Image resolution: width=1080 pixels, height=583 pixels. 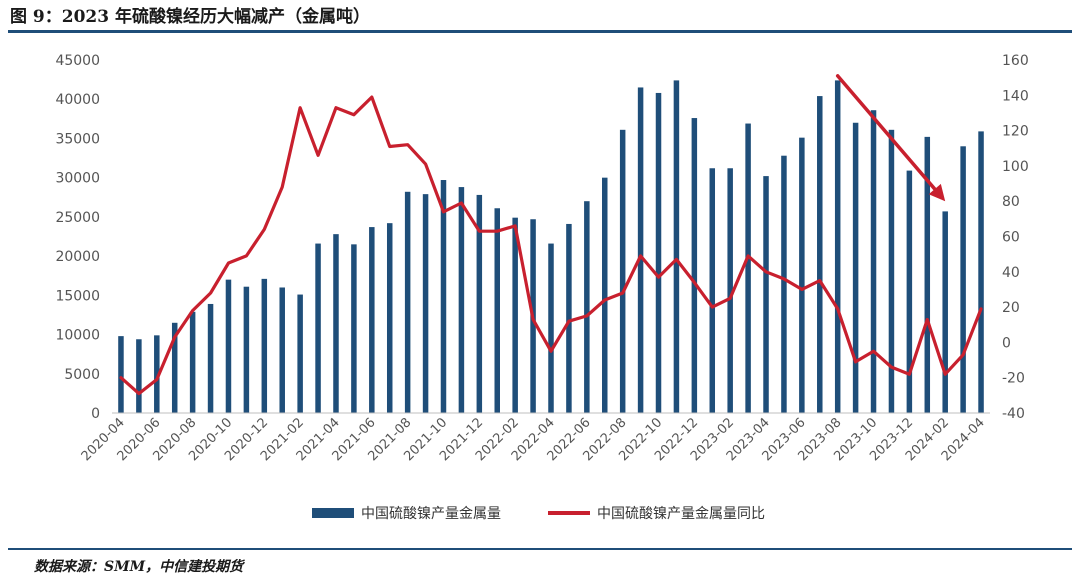 What do you see at coordinates (538, 514) in the screenshot?
I see `chart-legend: 中国硫酸镍产量金属量 中国硫酸镍产量金属量同比` at bounding box center [538, 514].